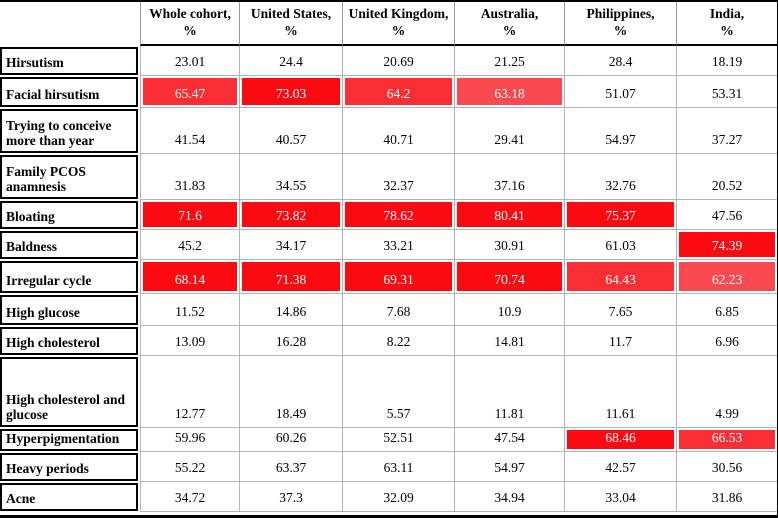 The image size is (778, 518). I want to click on data-cell-value: 41.54, so click(190, 139).